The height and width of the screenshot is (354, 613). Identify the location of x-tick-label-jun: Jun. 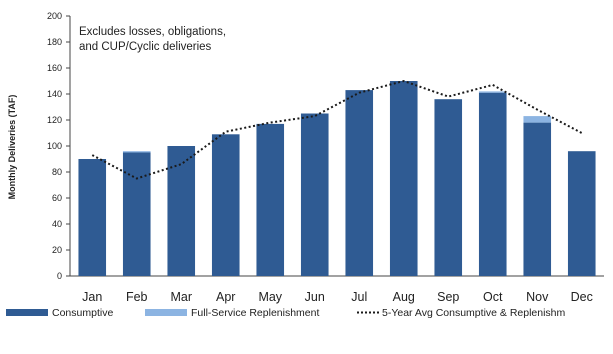
(315, 297).